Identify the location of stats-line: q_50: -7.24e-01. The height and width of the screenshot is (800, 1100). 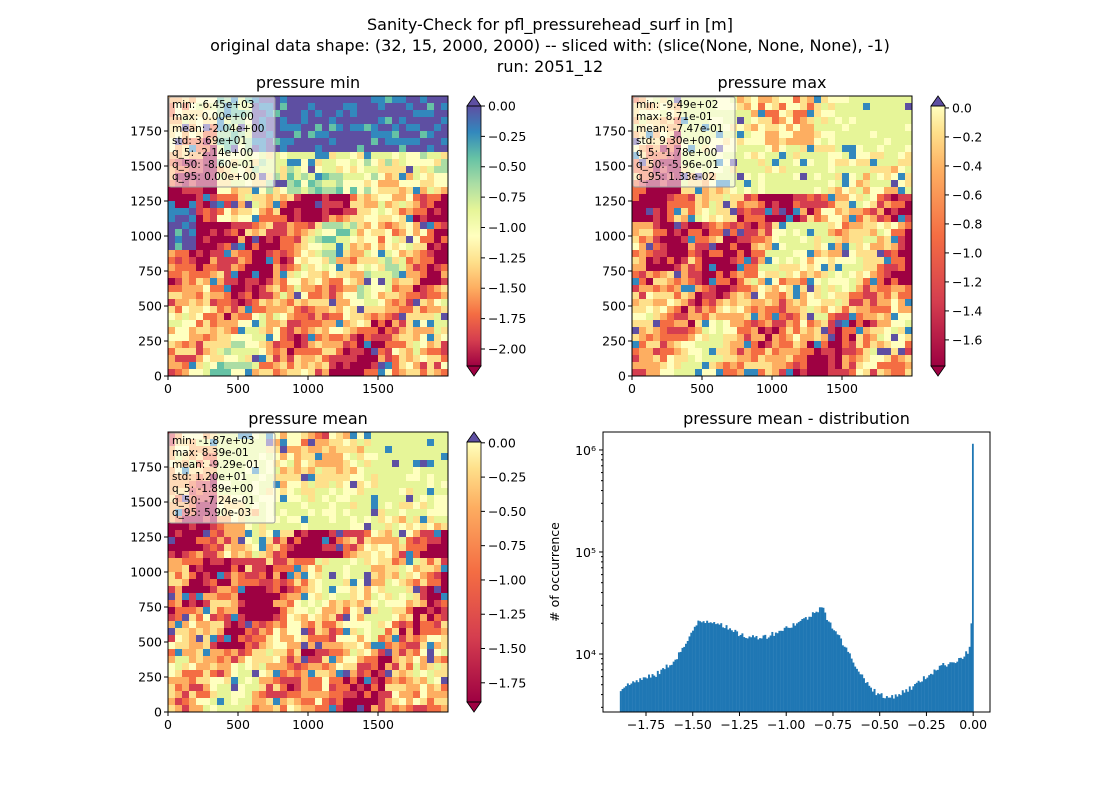
(213, 501).